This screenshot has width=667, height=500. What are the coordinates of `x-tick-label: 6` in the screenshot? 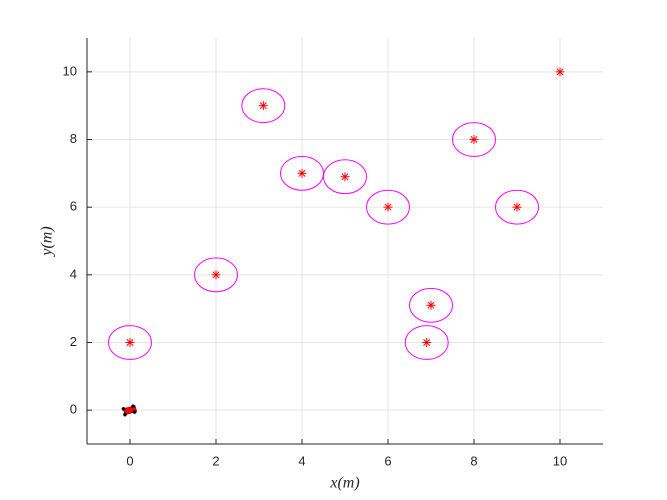 It's located at (387, 460).